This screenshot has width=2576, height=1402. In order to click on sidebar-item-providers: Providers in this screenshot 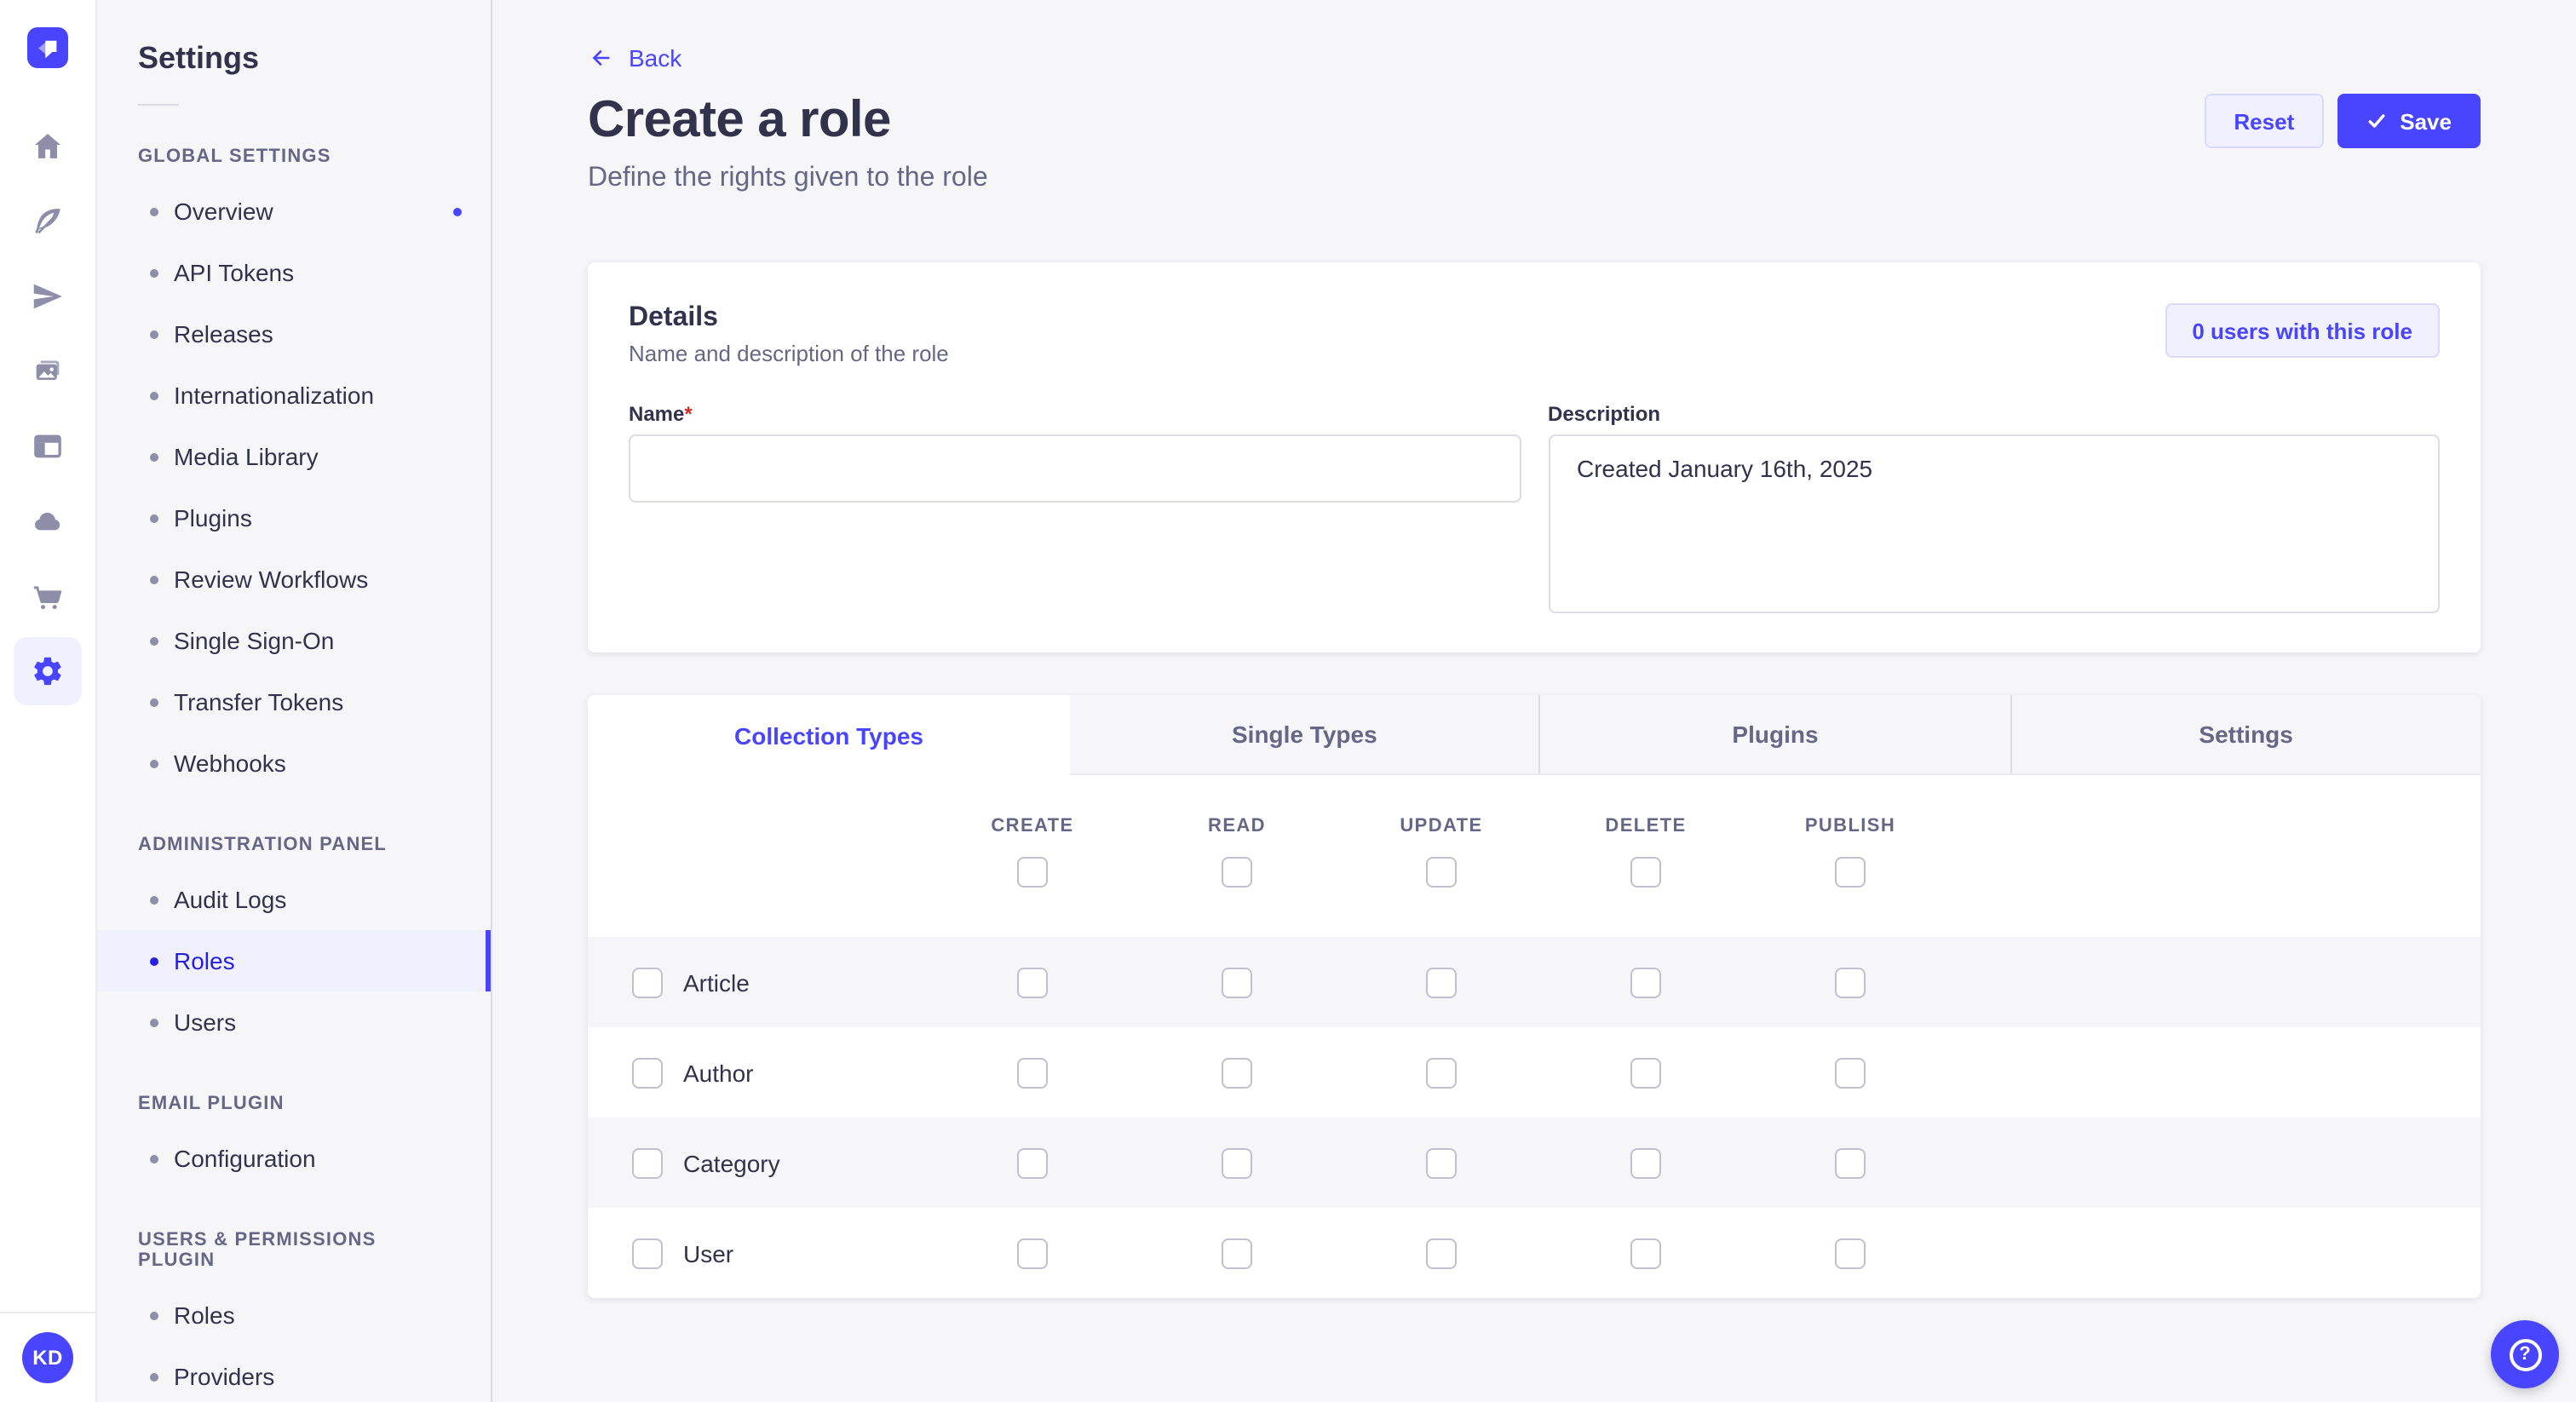, I will do `click(294, 1374)`.